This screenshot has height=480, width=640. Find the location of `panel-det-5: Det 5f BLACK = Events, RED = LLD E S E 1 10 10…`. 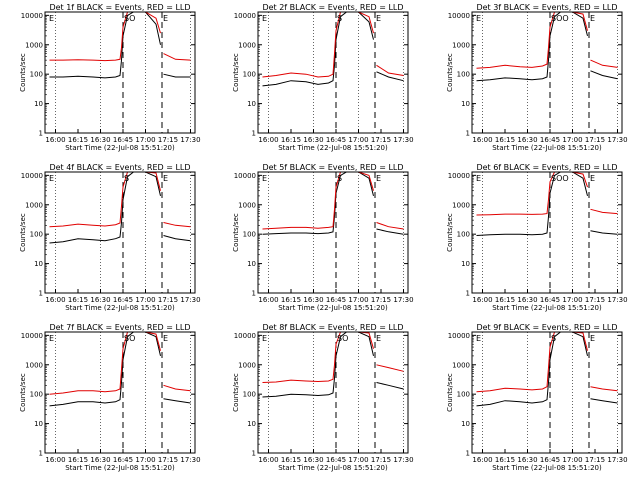

panel-det-5: Det 5f BLACK = Events, RED = LLD E S E 1 10 10… is located at coordinates (323, 237).